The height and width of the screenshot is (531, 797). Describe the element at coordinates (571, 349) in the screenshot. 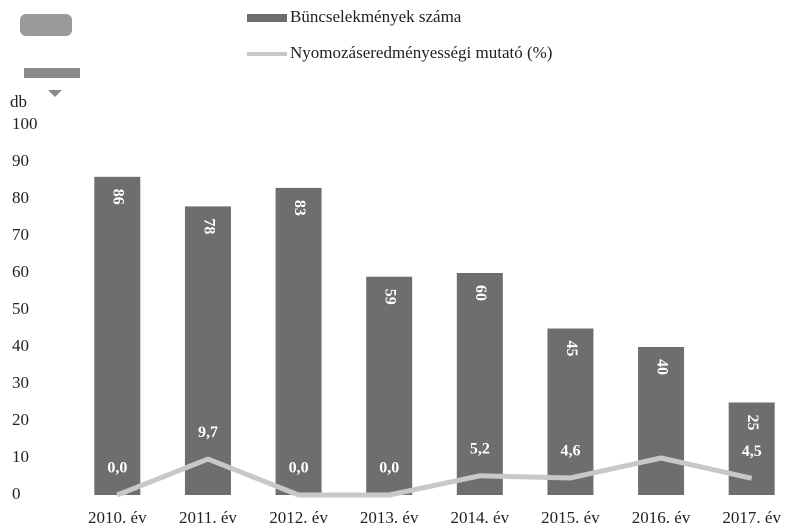

I see `bar-label: 45` at that location.